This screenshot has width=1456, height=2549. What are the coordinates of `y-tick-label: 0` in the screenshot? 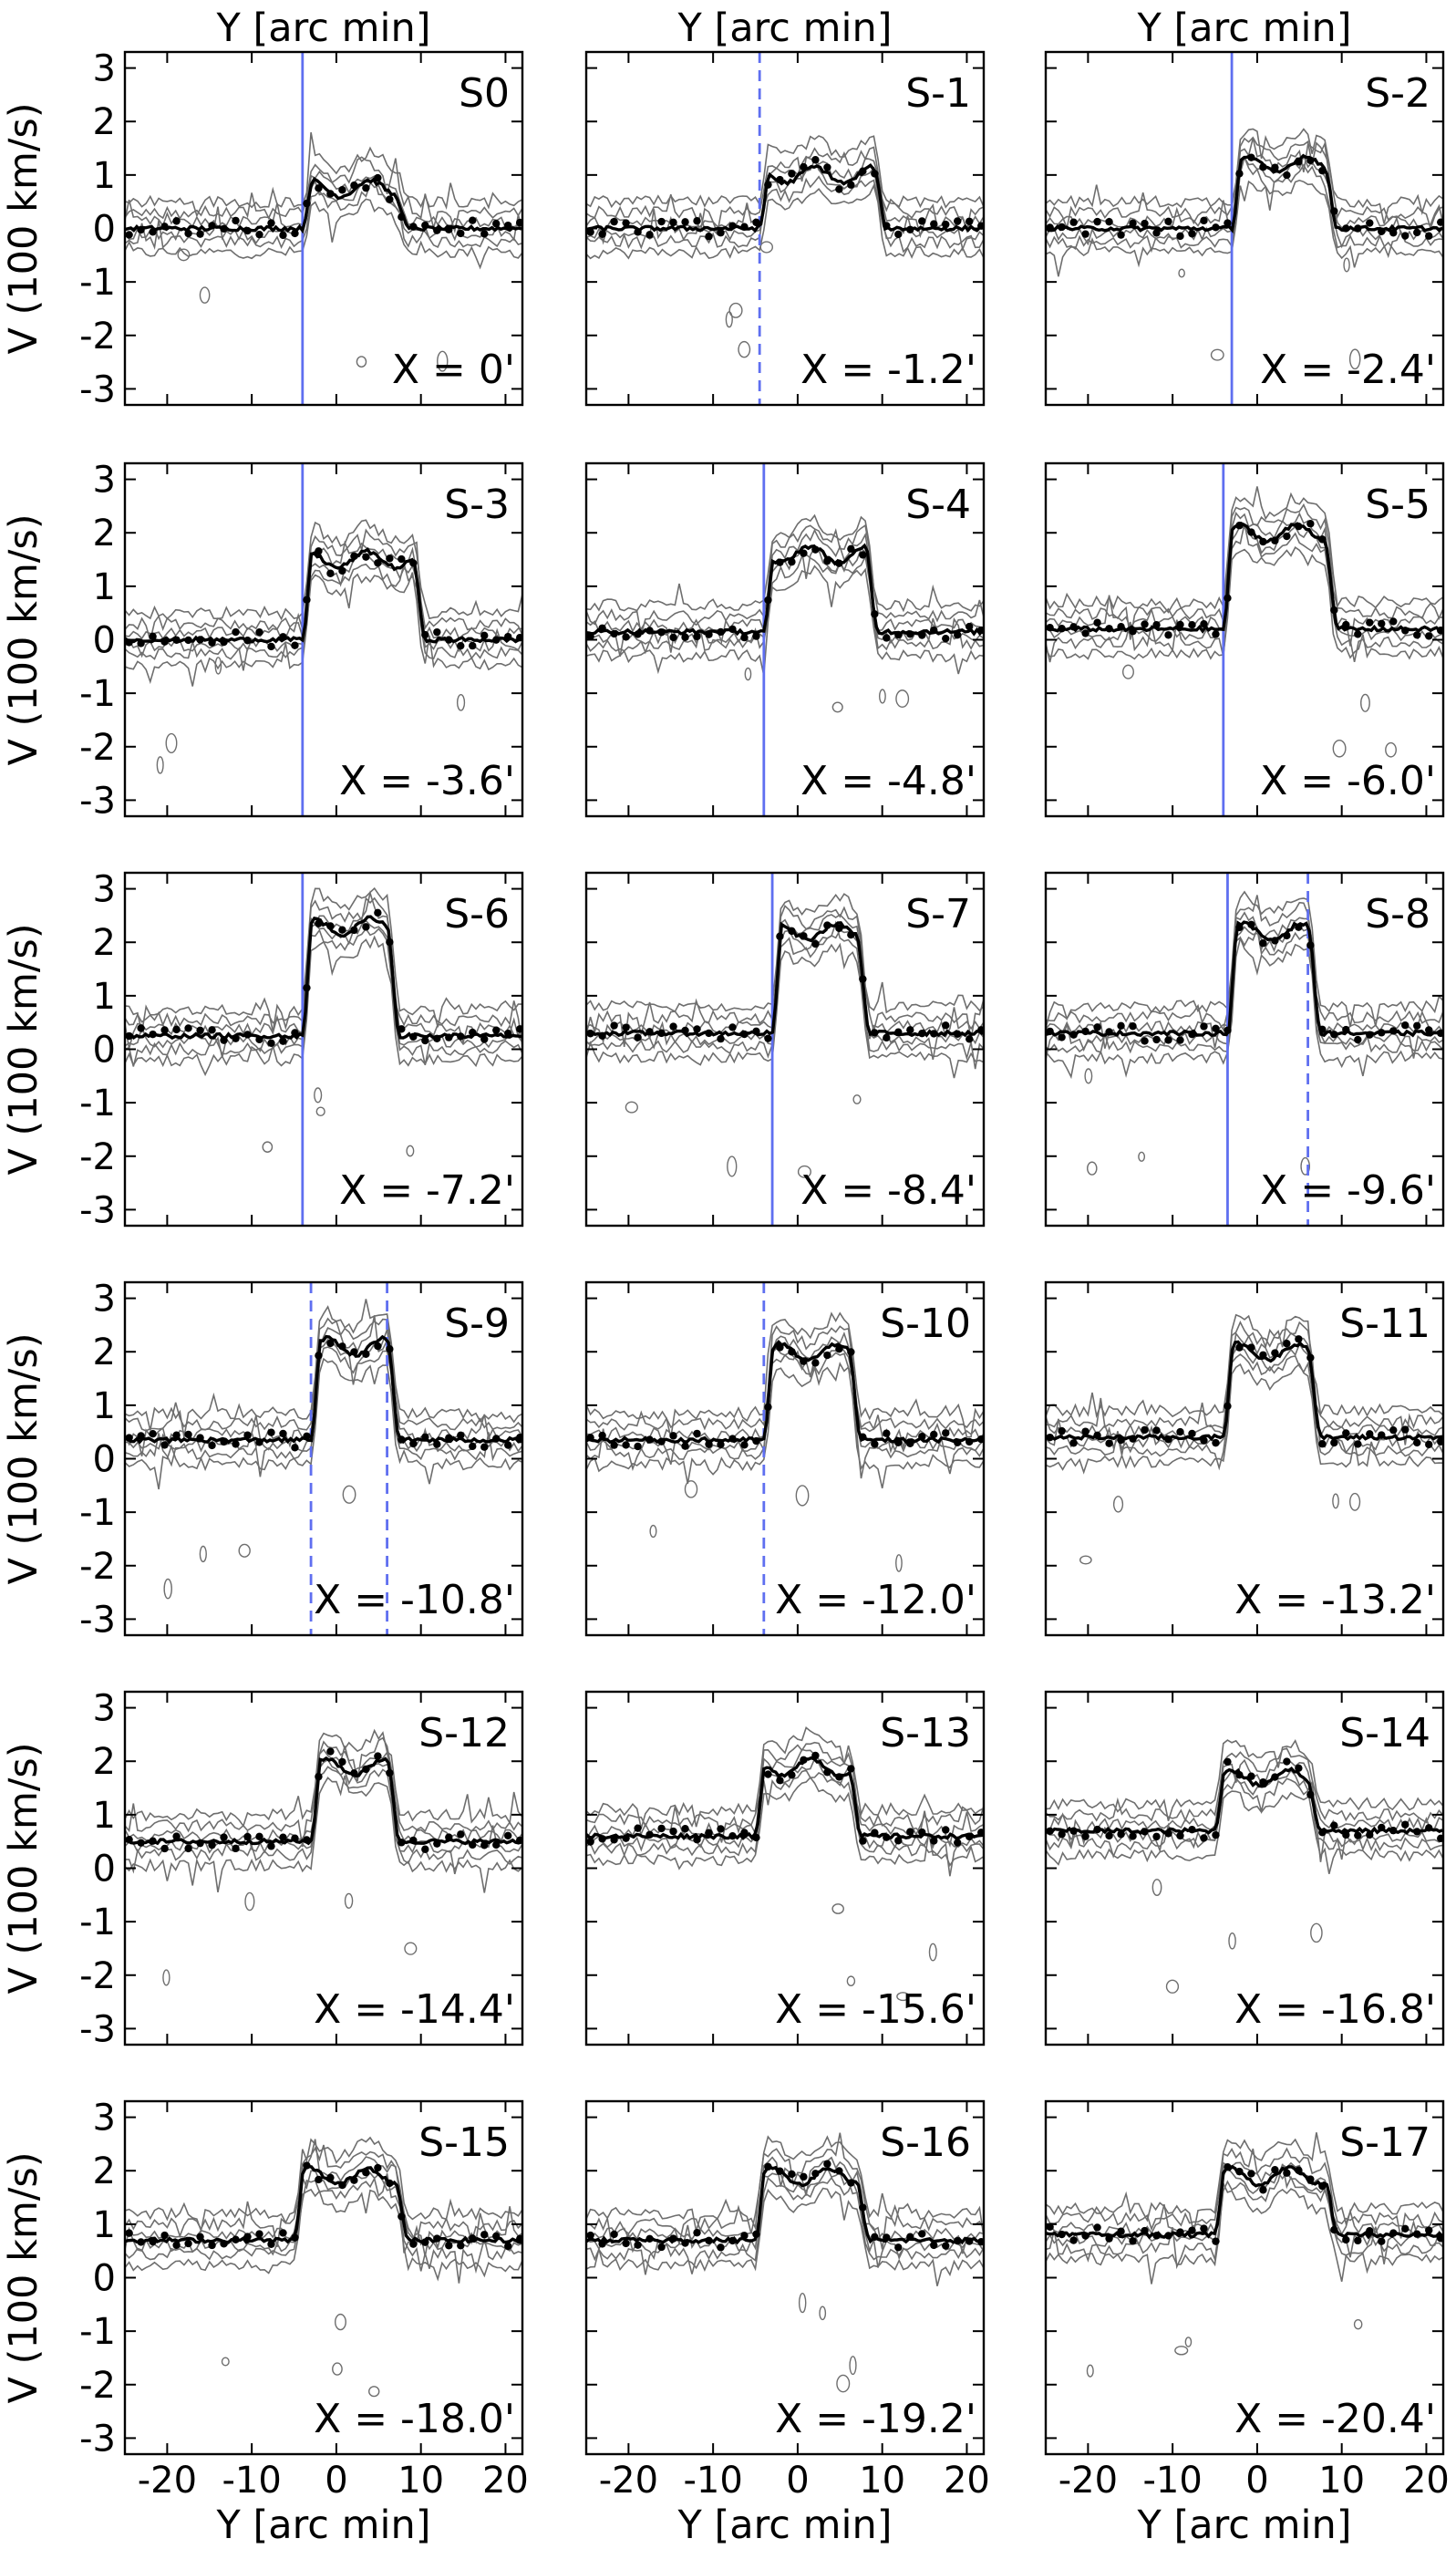 It's located at (104, 230).